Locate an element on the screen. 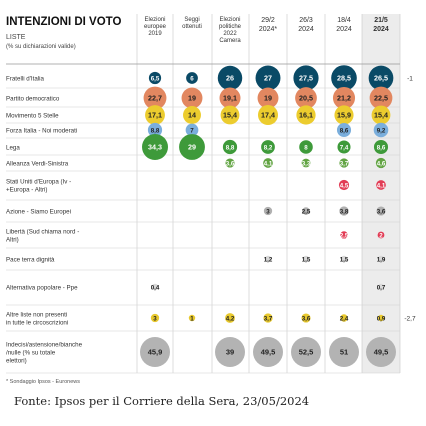 This screenshot has width=426, height=426. value-label: 16,1 is located at coordinates (306, 114).